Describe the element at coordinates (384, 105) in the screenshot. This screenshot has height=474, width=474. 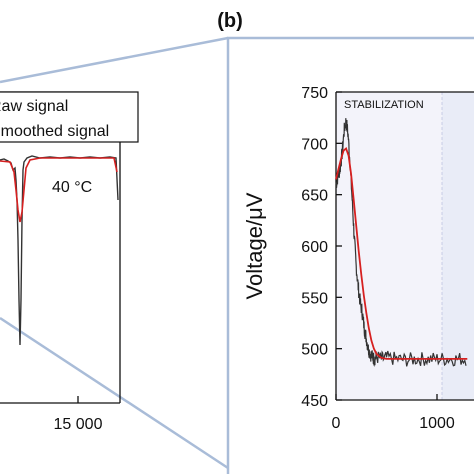
I see `stabilization-label: STABILIZATION` at that location.